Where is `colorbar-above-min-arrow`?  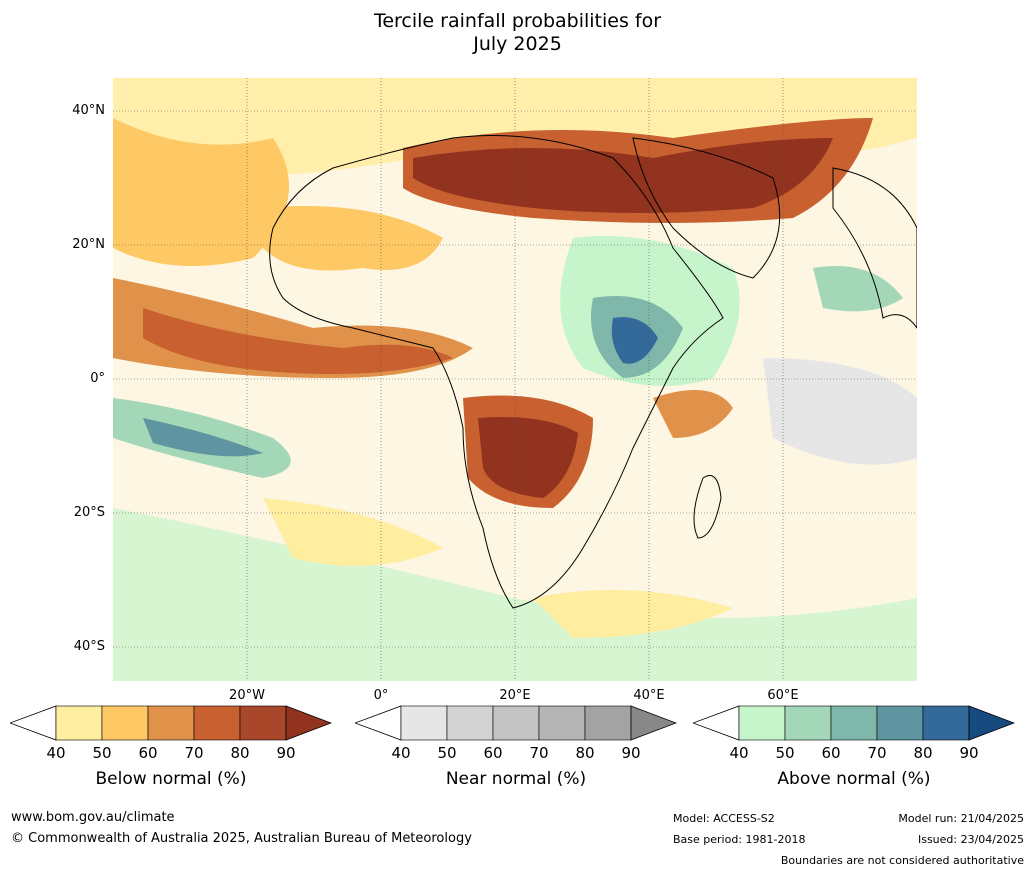 colorbar-above-min-arrow is located at coordinates (716, 723).